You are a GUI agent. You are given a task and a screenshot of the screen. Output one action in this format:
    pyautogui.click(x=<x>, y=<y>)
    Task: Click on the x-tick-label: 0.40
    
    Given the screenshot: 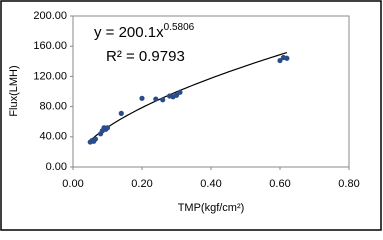 What is the action you would take?
    pyautogui.click(x=210, y=184)
    